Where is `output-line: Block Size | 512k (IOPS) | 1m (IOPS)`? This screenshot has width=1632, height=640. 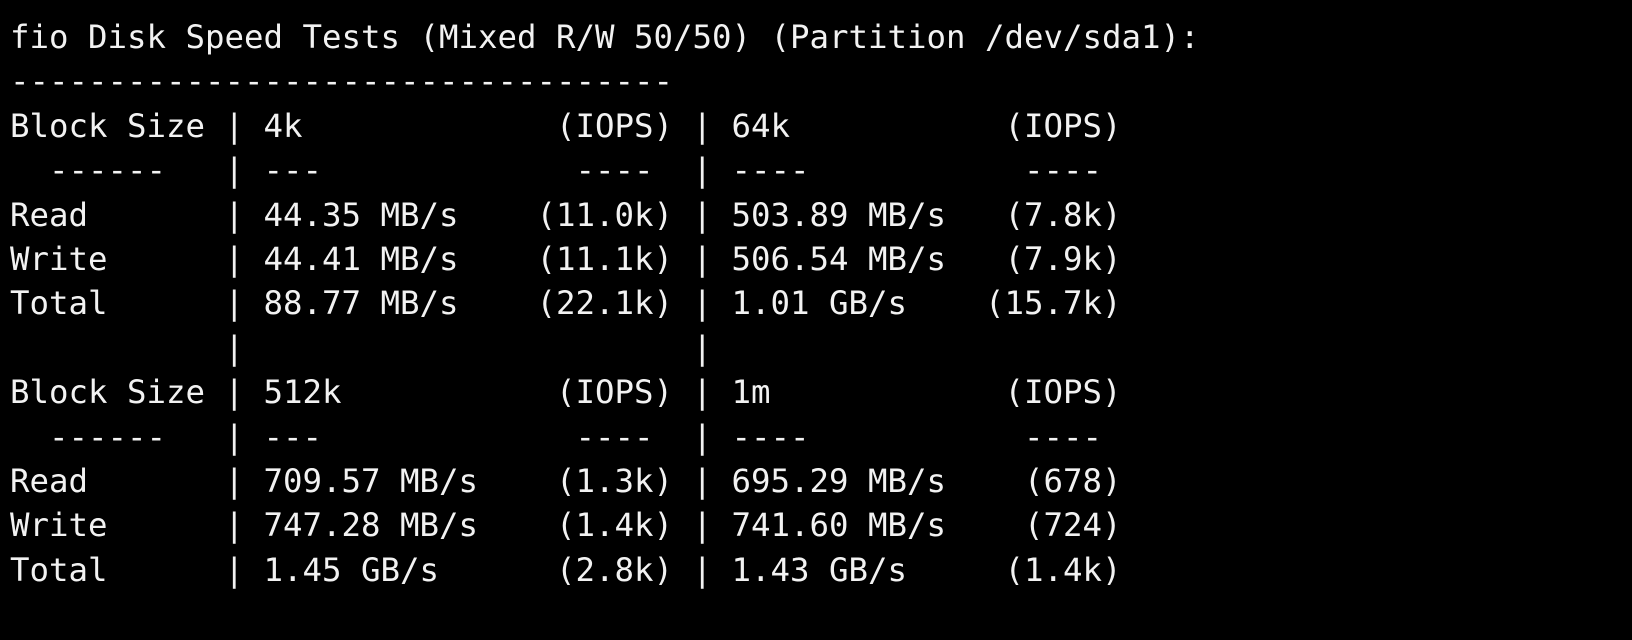
output-line: Block Size | 512k (IOPS) | 1m (IOPS) is located at coordinates (566, 392).